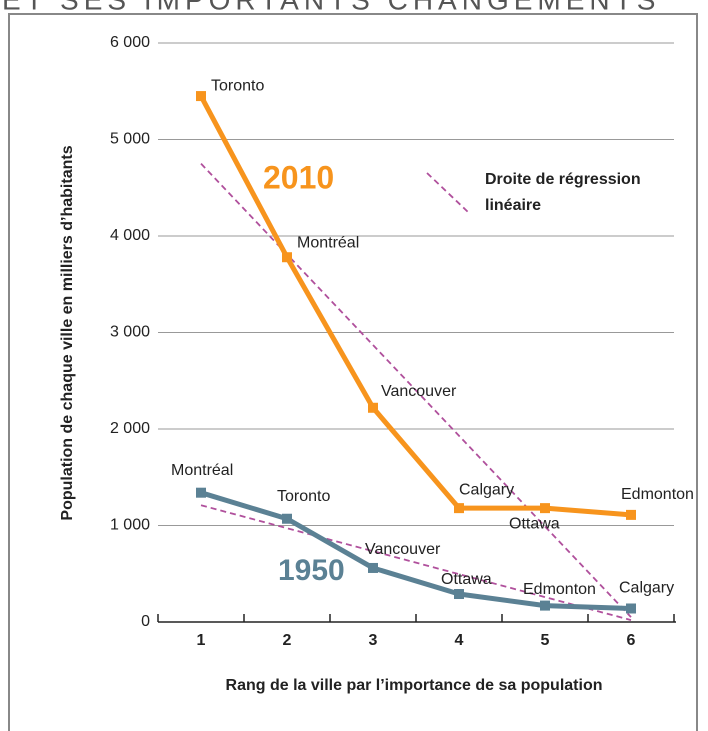 This screenshot has width=708, height=731. What do you see at coordinates (130, 525) in the screenshot?
I see `y-tick-label: 1 000` at bounding box center [130, 525].